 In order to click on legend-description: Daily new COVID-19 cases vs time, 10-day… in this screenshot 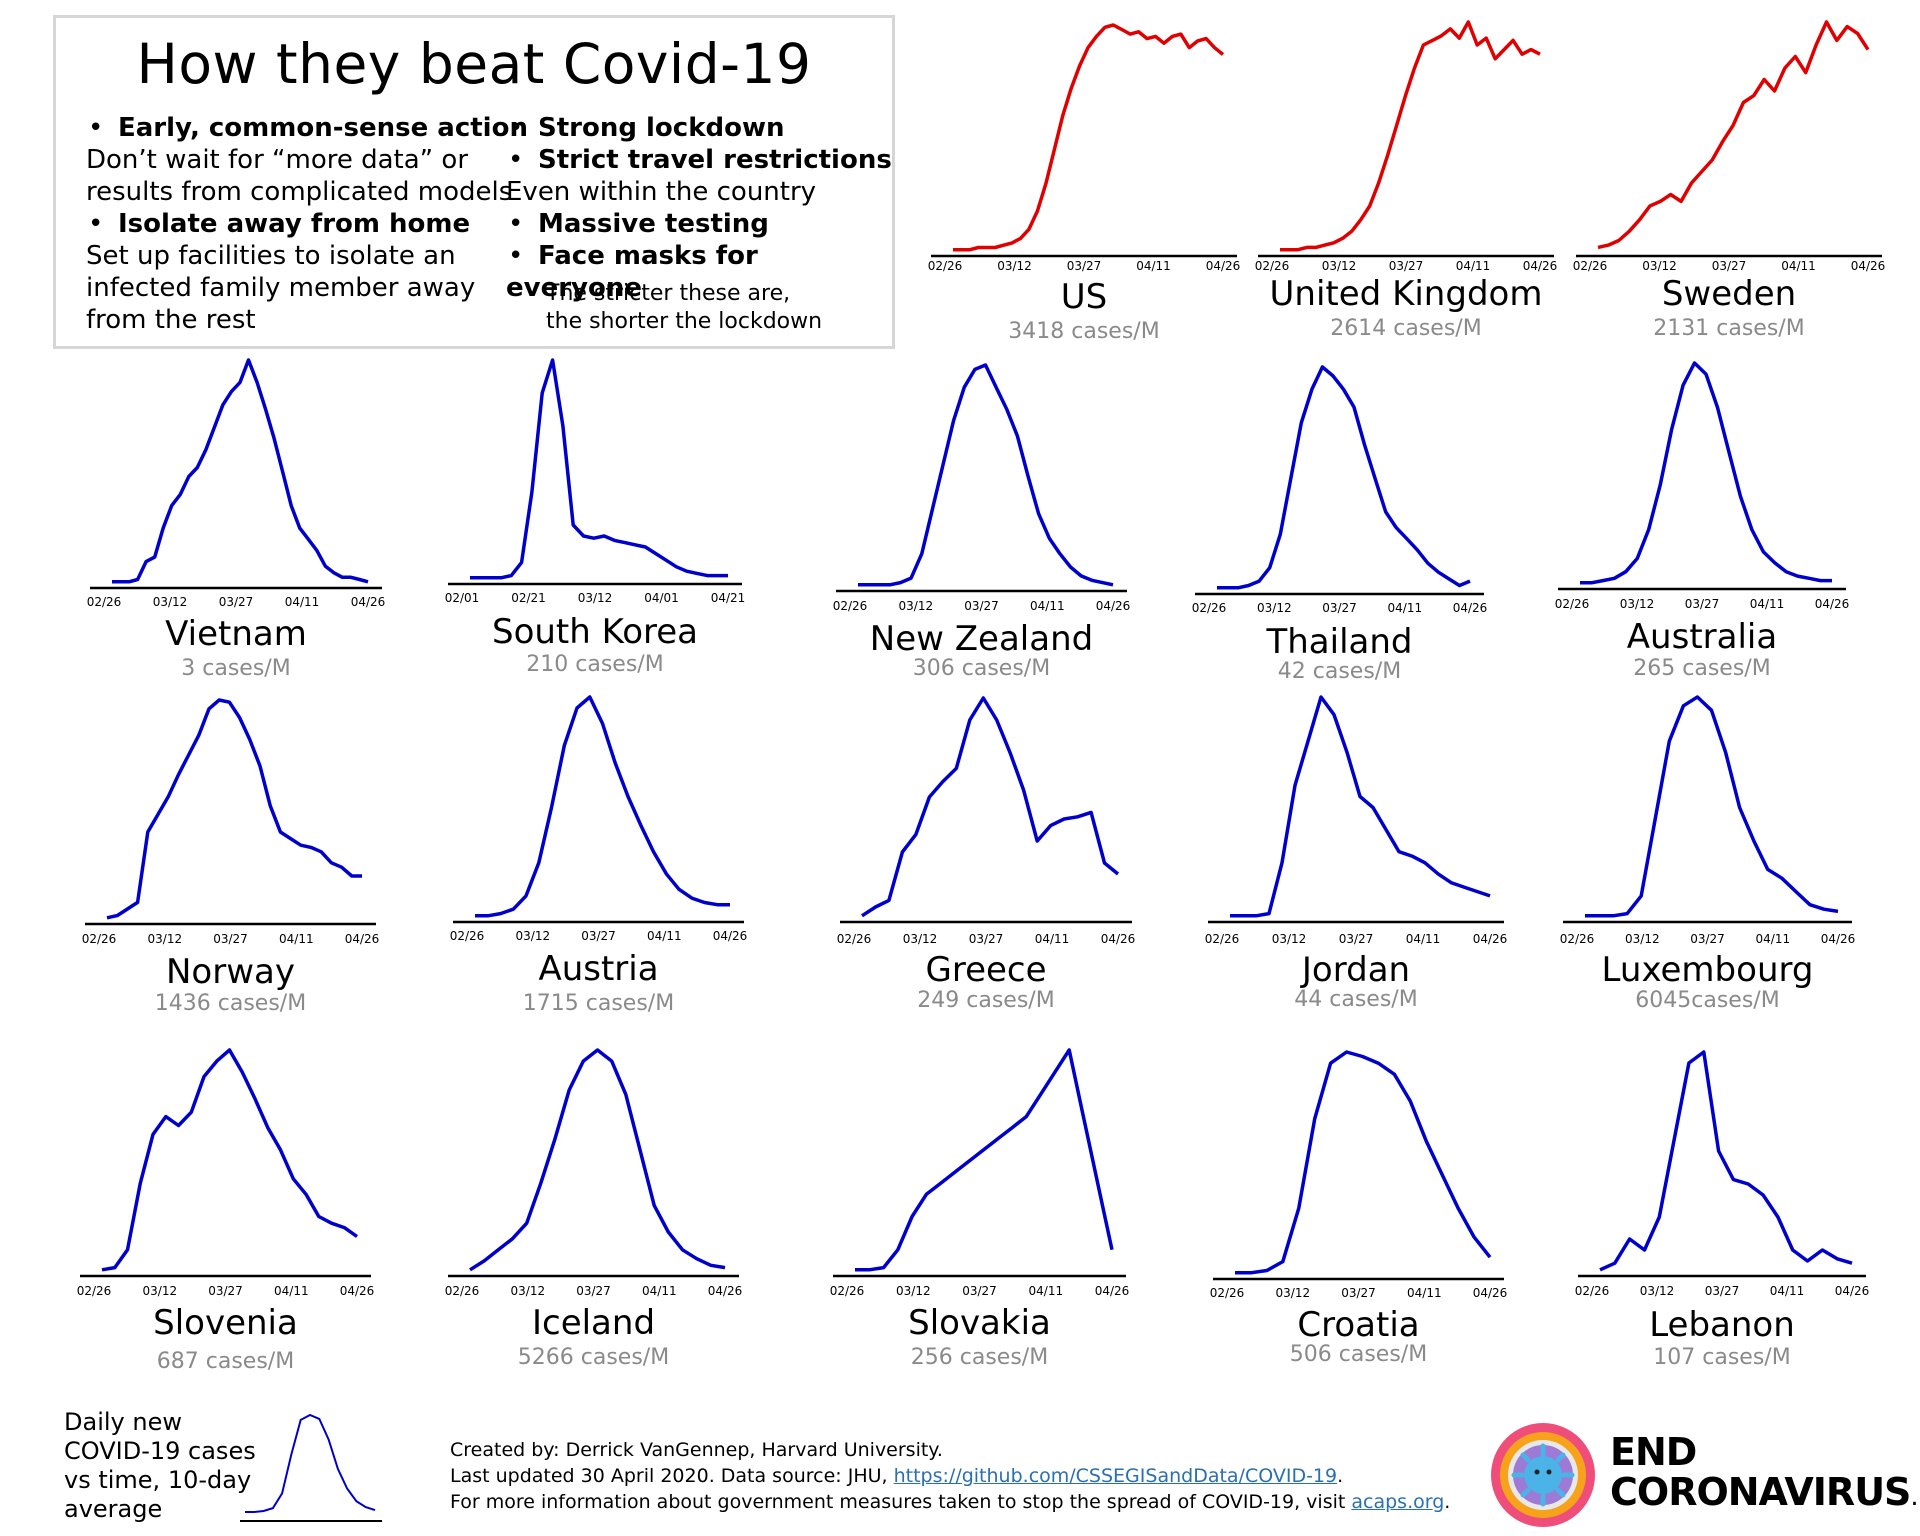, I will do `click(160, 1466)`.